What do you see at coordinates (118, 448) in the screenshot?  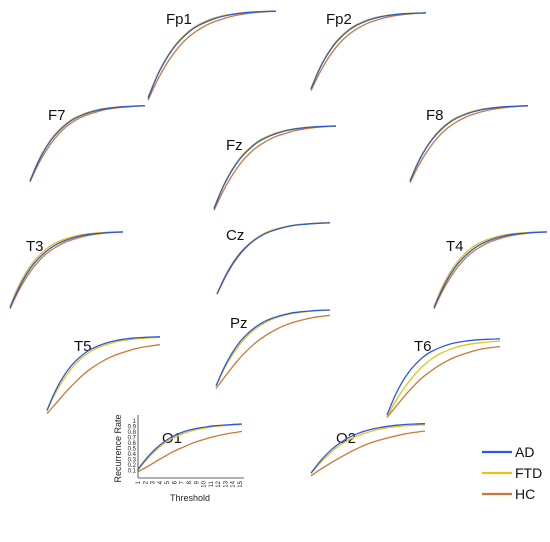 I see `y-axis-title: Recurrence Rate` at bounding box center [118, 448].